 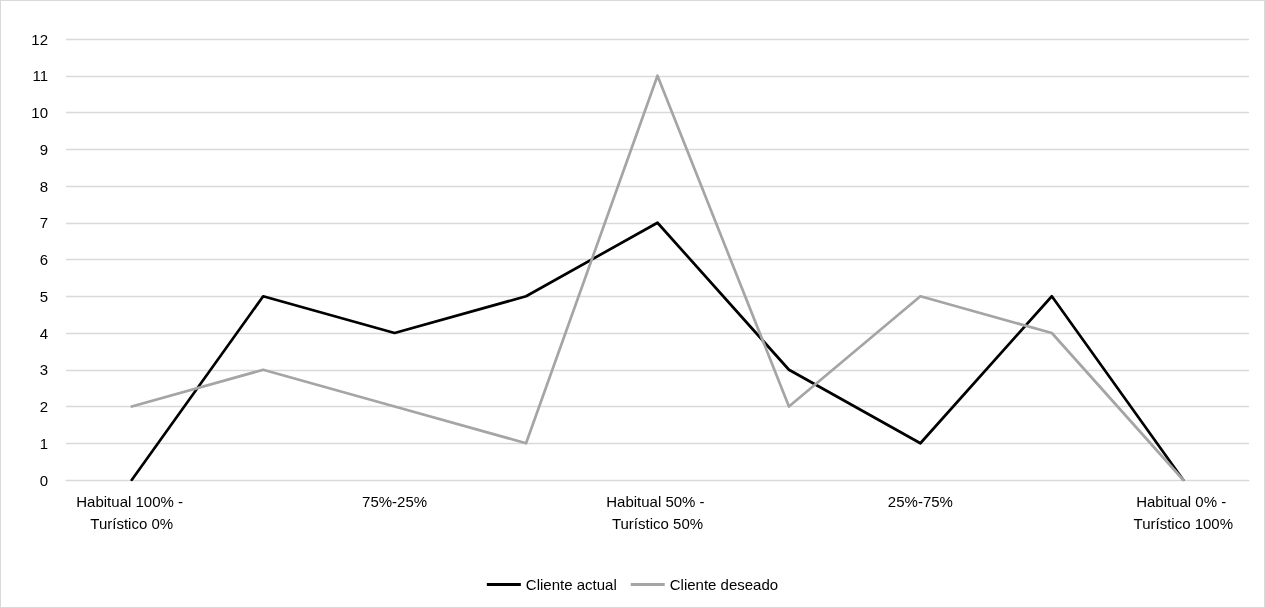 I want to click on y-tick-label: 2, so click(x=43, y=406).